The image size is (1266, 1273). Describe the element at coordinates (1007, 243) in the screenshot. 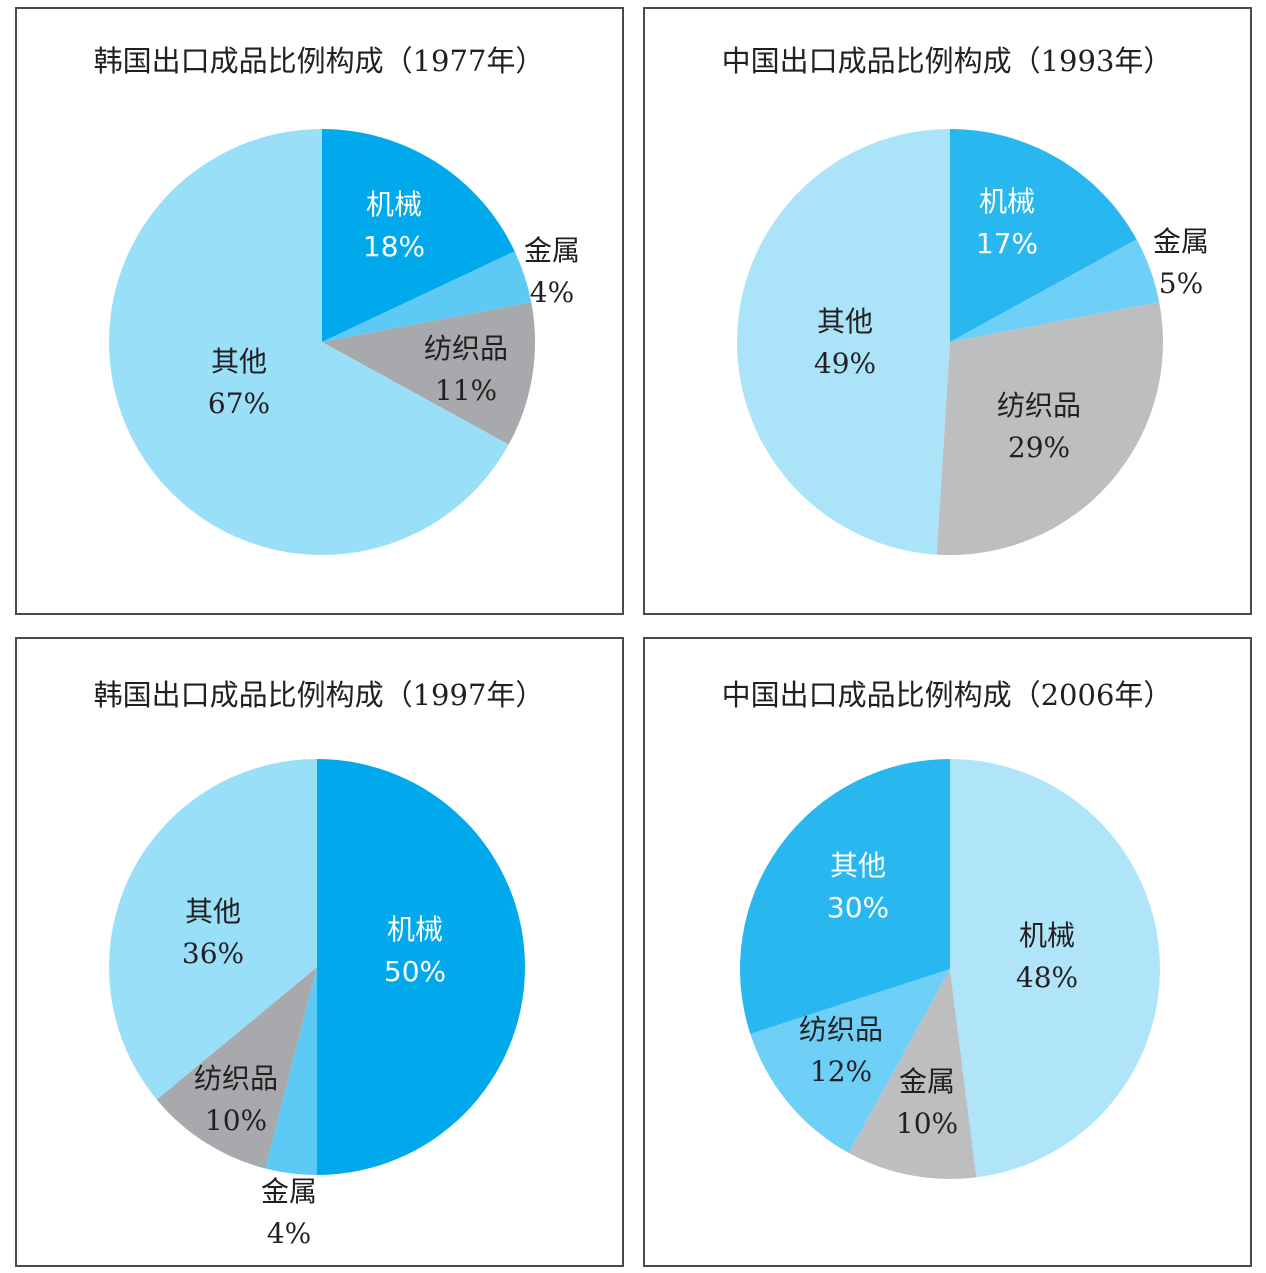

I see `slice-value-label: 17%` at that location.